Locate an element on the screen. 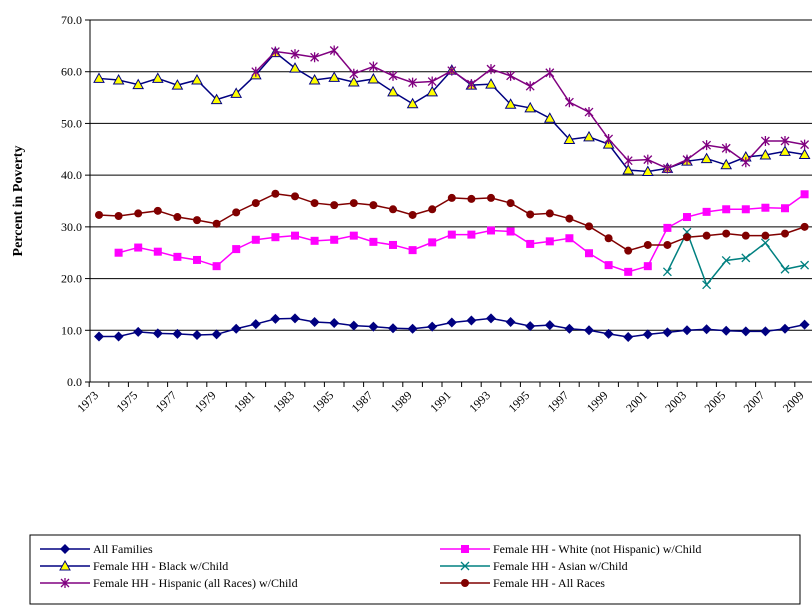  x-tick-label: 1987 is located at coordinates (362, 401).